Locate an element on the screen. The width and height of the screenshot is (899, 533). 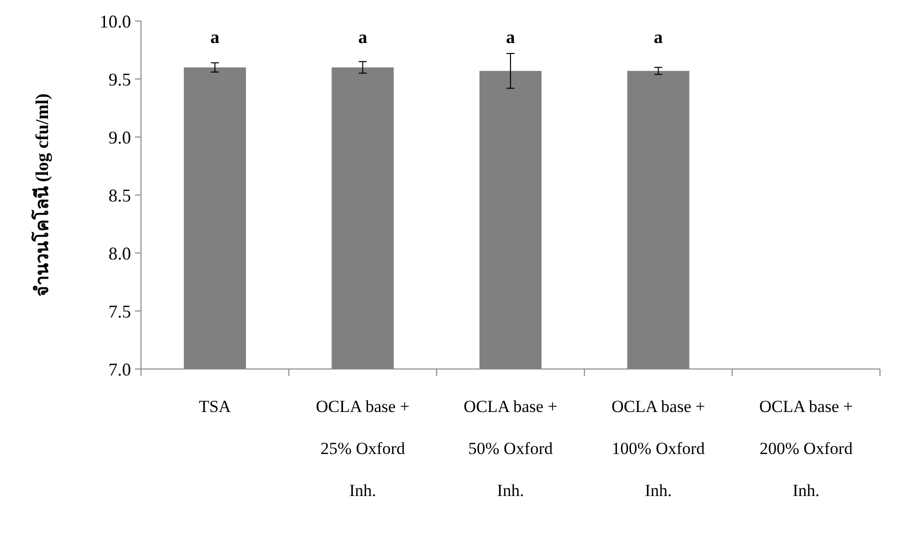
category-label: OCLA base + 25% Oxford Inh. is located at coordinates (363, 448).